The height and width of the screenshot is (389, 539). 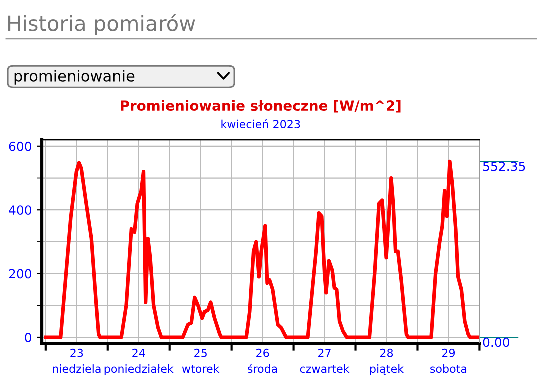 What do you see at coordinates (201, 361) in the screenshot?
I see `x-tick-label: 25 wtorek` at bounding box center [201, 361].